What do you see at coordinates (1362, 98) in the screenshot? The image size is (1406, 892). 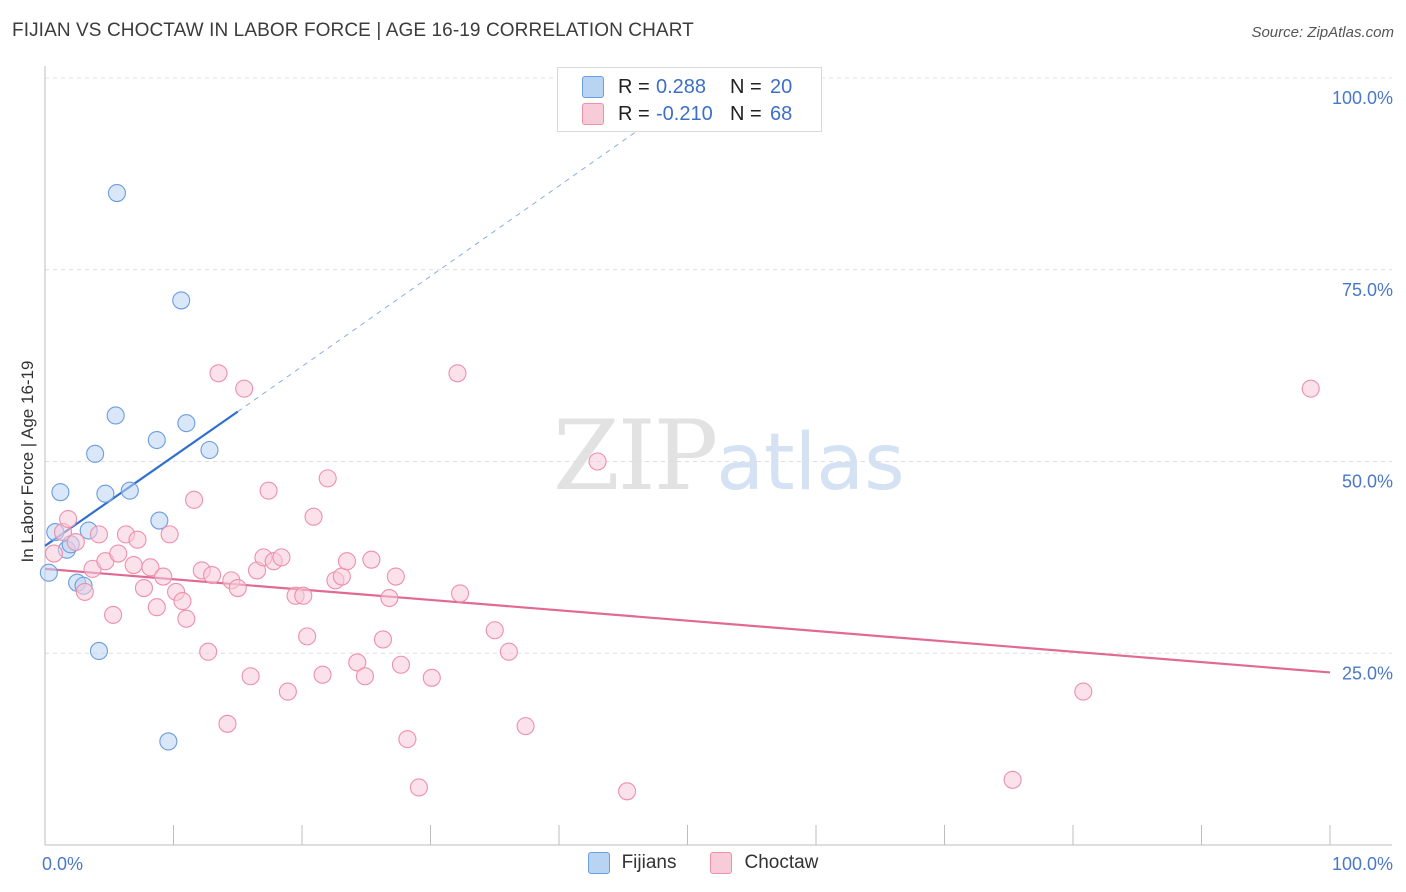 I see `y-tick-label: 100.0%` at bounding box center [1362, 98].